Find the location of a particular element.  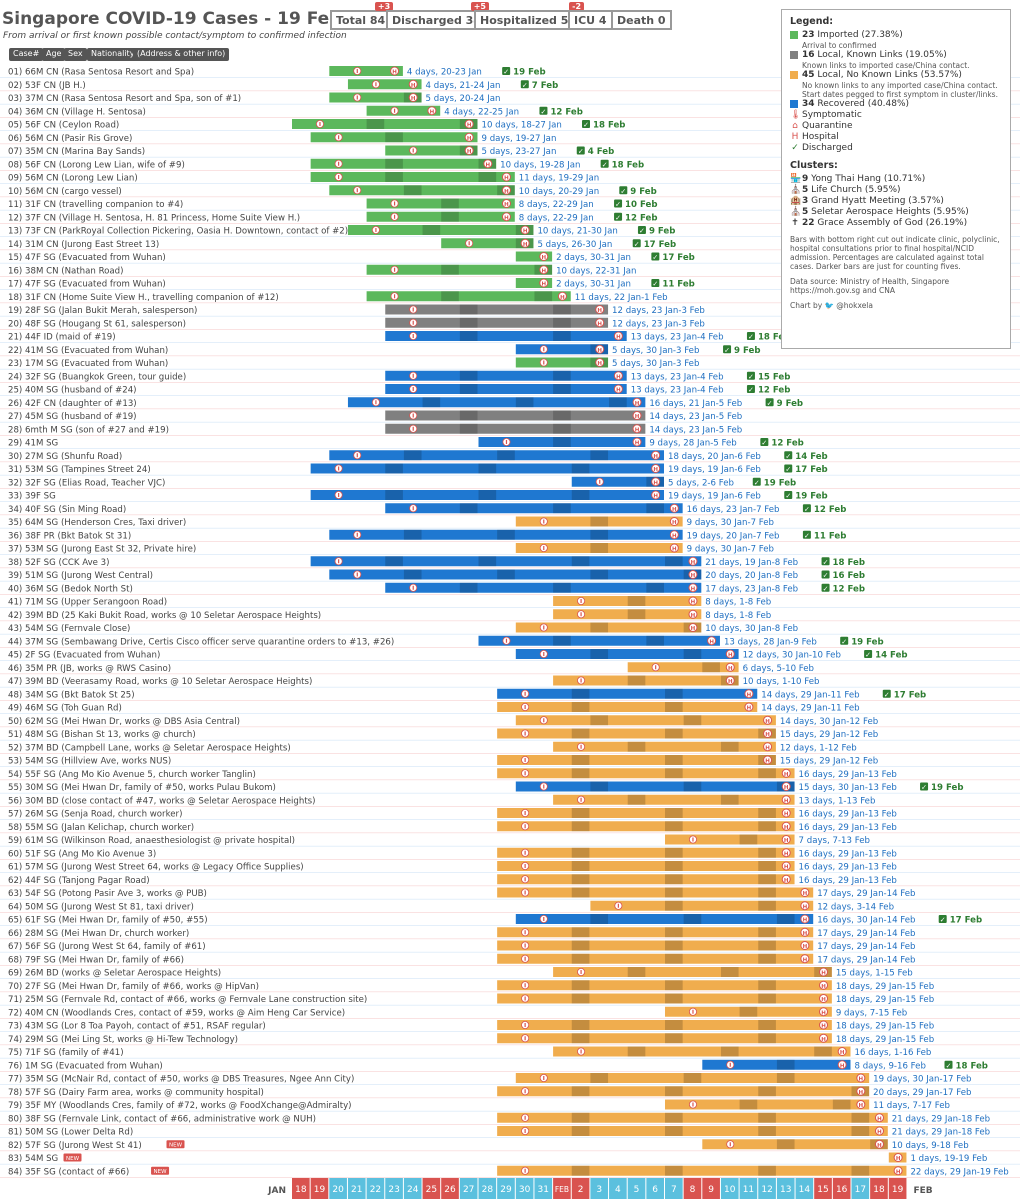

case-label: 25) 40M SG (husband of #24) is located at coordinates (72, 391).